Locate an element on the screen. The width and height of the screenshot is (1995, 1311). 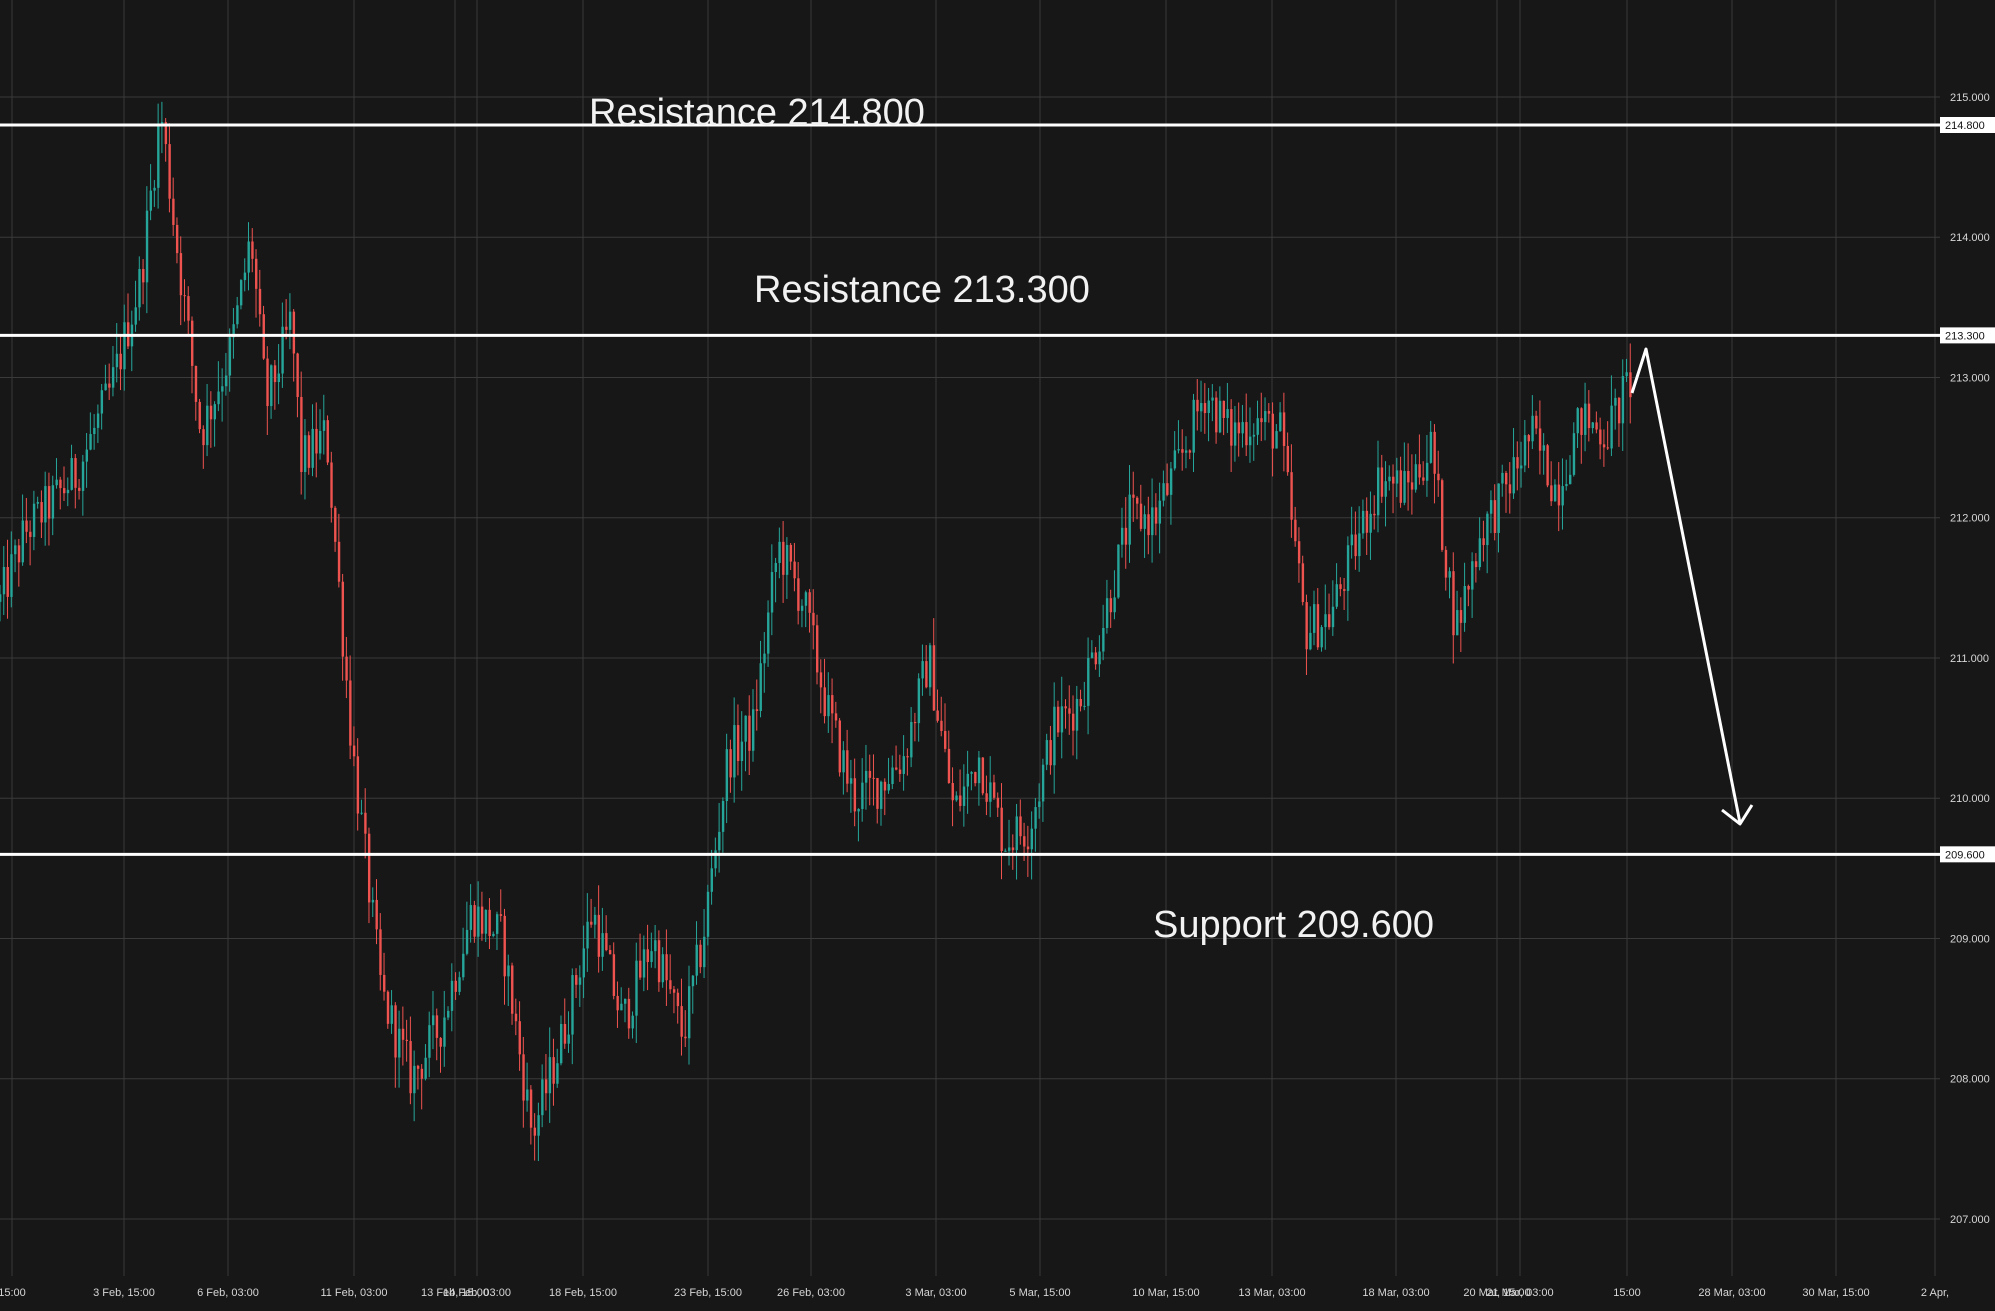
time-tick-label: 11 Feb, 03:00 is located at coordinates (353, 1293).